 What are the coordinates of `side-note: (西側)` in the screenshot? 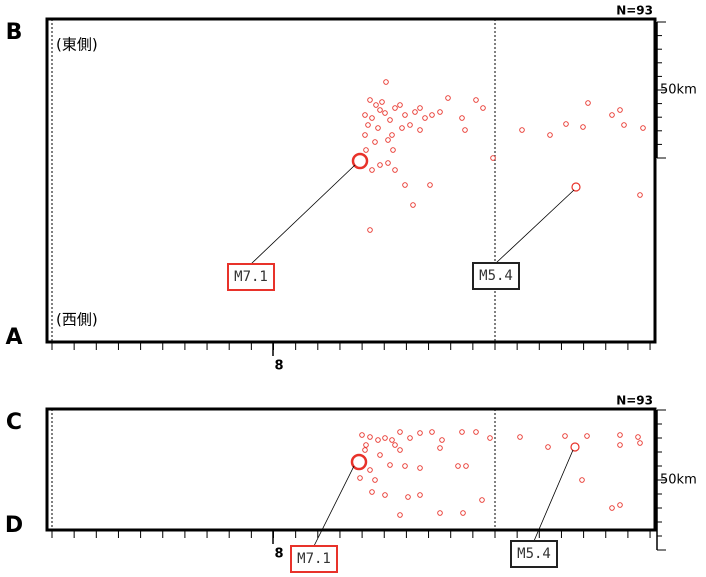 It's located at (77, 320).